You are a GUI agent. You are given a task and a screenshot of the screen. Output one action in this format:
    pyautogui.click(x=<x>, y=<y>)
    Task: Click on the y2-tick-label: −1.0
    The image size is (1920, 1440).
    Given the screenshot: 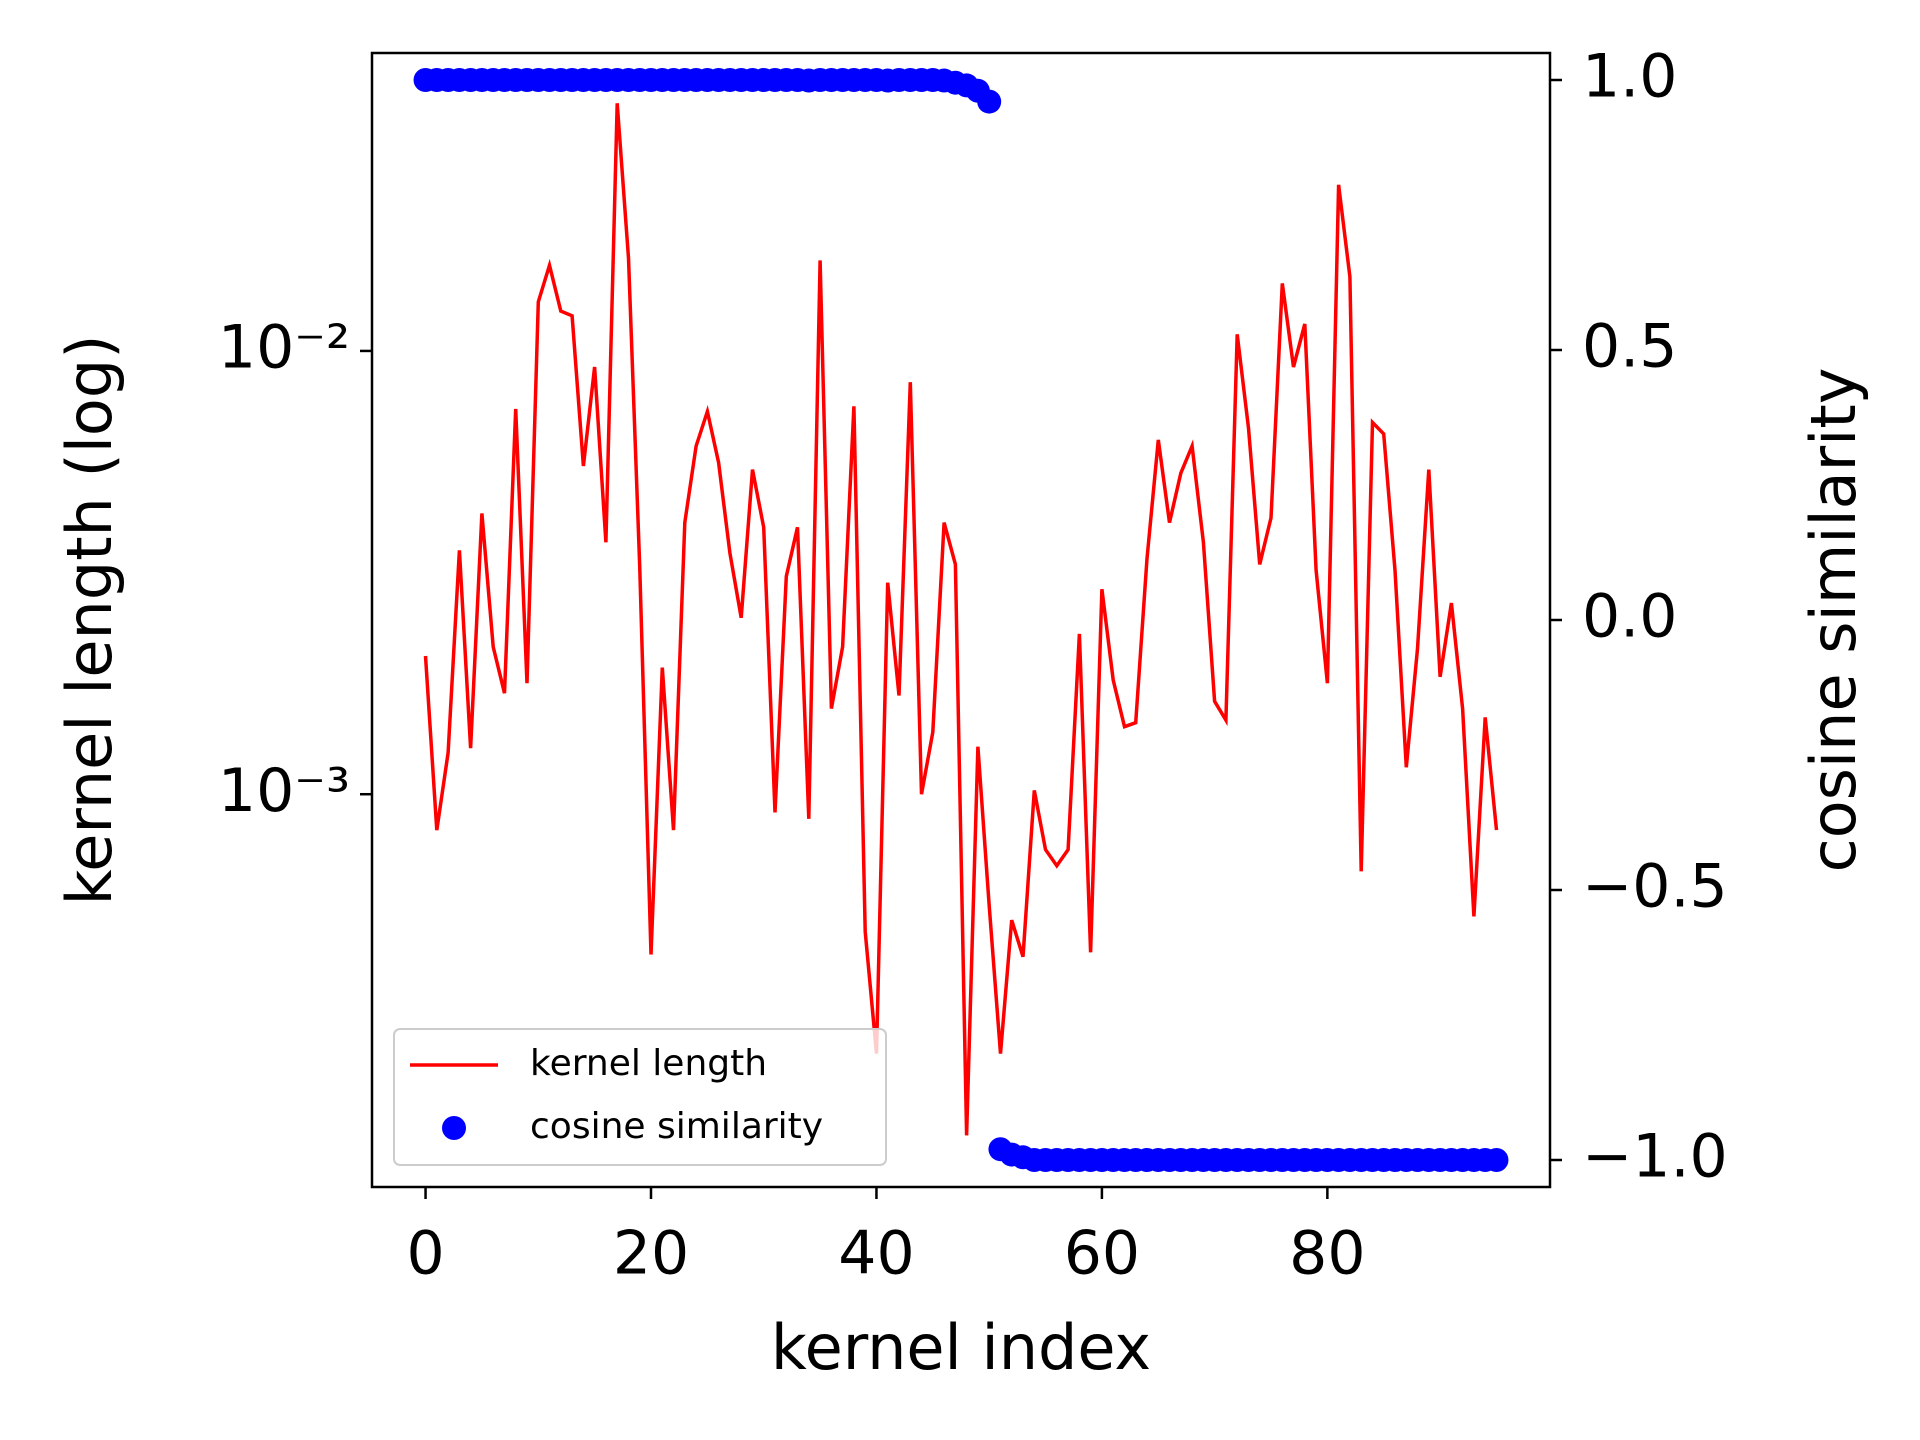 What is the action you would take?
    pyautogui.click(x=1655, y=1157)
    